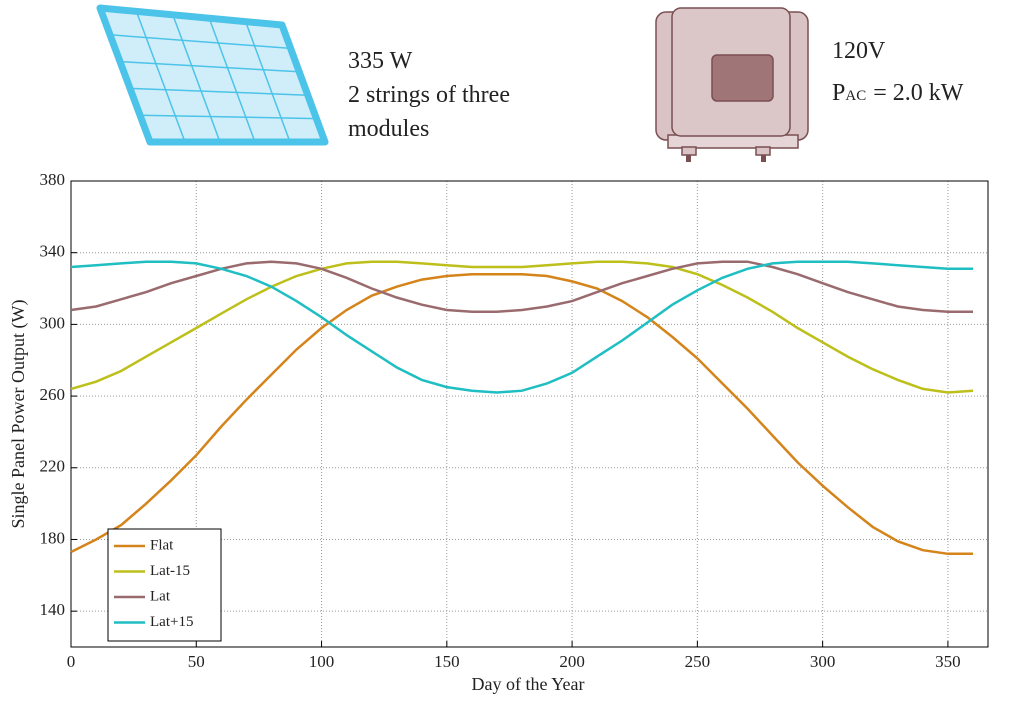 The width and height of the screenshot is (1020, 707). Describe the element at coordinates (429, 95) in the screenshot. I see `panel-strings: 2 strings of three` at that location.